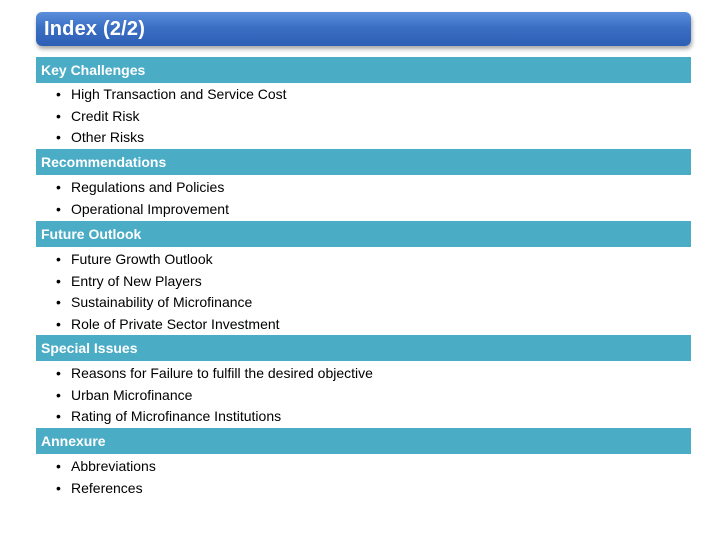 The height and width of the screenshot is (546, 728). Describe the element at coordinates (104, 162) in the screenshot. I see `section-heading: Recommendations` at that location.